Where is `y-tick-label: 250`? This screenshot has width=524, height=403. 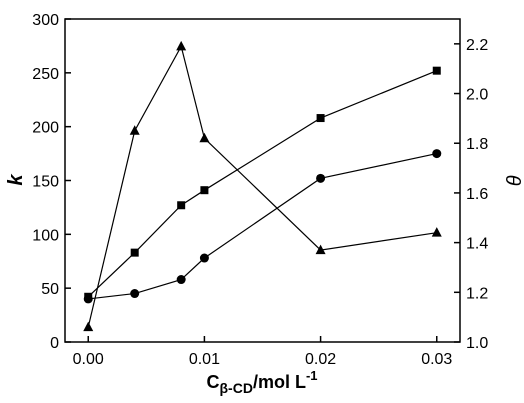
y-tick-label: 250 is located at coordinates (45, 74).